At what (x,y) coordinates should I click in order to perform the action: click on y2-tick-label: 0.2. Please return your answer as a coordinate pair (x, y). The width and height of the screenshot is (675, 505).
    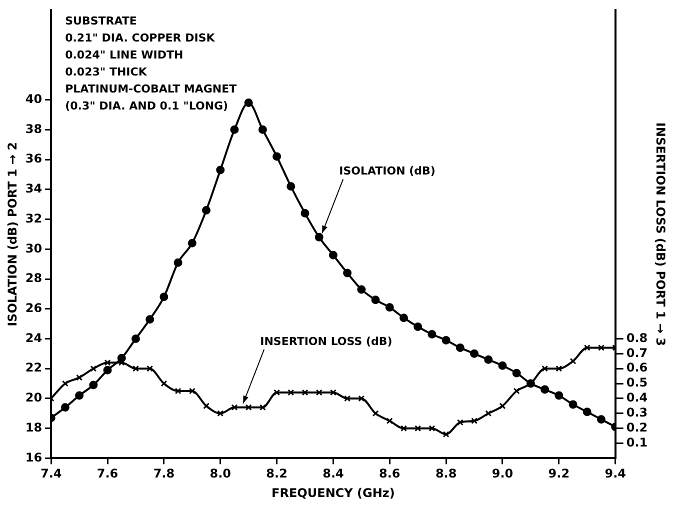
    Looking at the image, I should click on (637, 427).